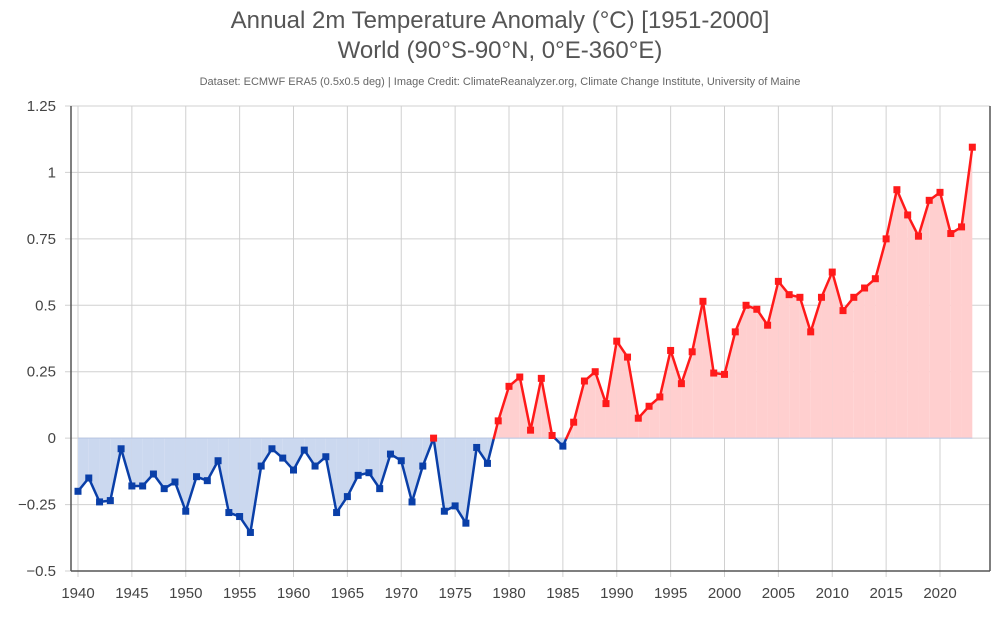 The image size is (1000, 625). What do you see at coordinates (500, 50) in the screenshot?
I see `chart-subtitle: World (90°S-90°N, 0°E-360°E)` at bounding box center [500, 50].